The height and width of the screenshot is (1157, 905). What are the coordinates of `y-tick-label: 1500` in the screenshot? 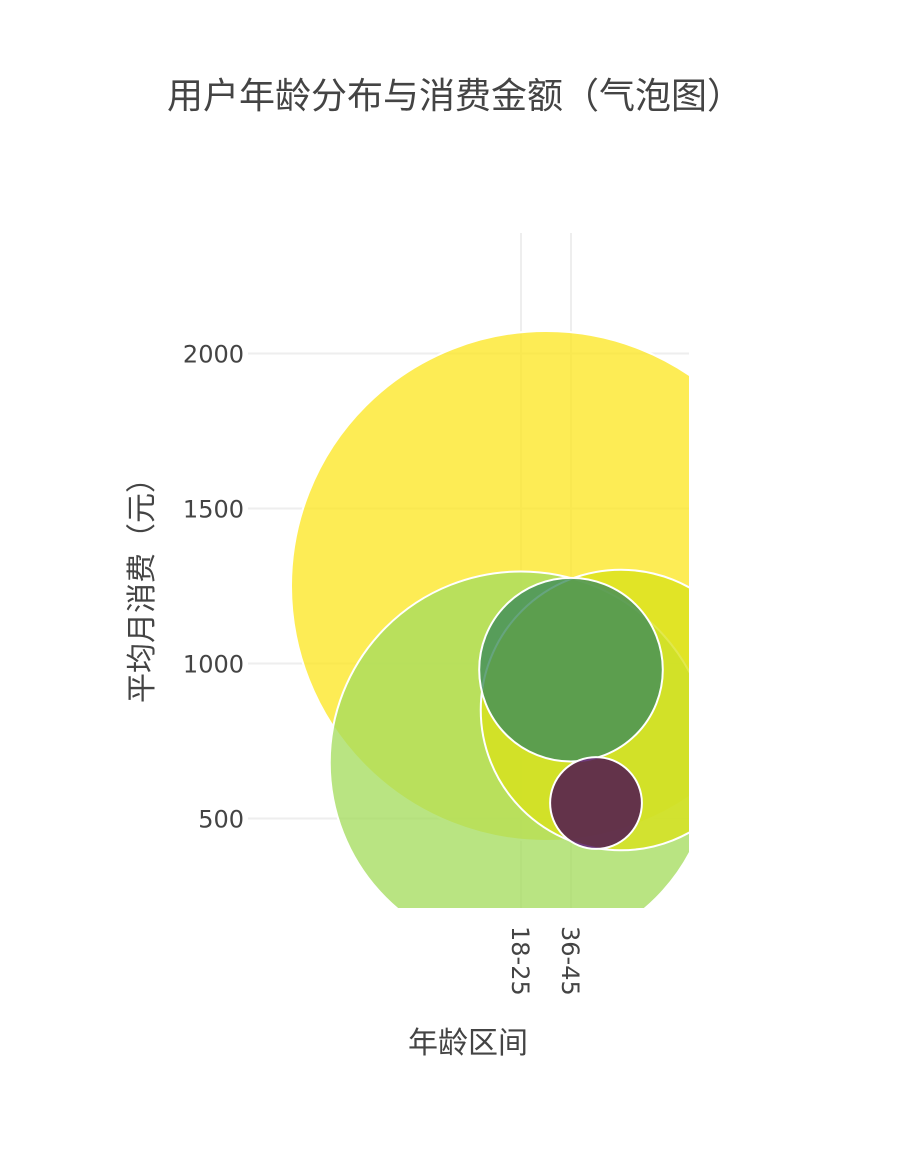 It's located at (213, 510).